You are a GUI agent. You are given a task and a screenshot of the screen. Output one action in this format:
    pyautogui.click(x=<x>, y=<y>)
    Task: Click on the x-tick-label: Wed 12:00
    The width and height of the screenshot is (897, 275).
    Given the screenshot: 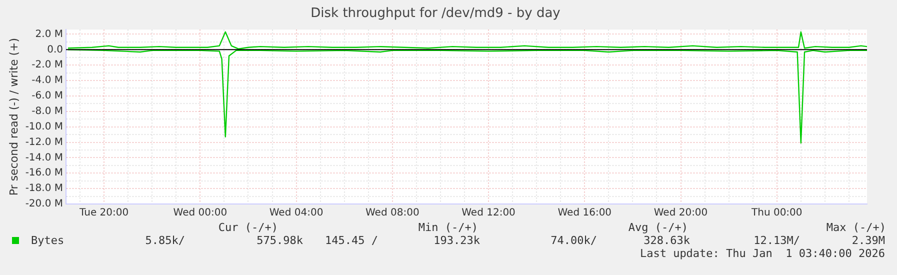 What is the action you would take?
    pyautogui.click(x=489, y=213)
    